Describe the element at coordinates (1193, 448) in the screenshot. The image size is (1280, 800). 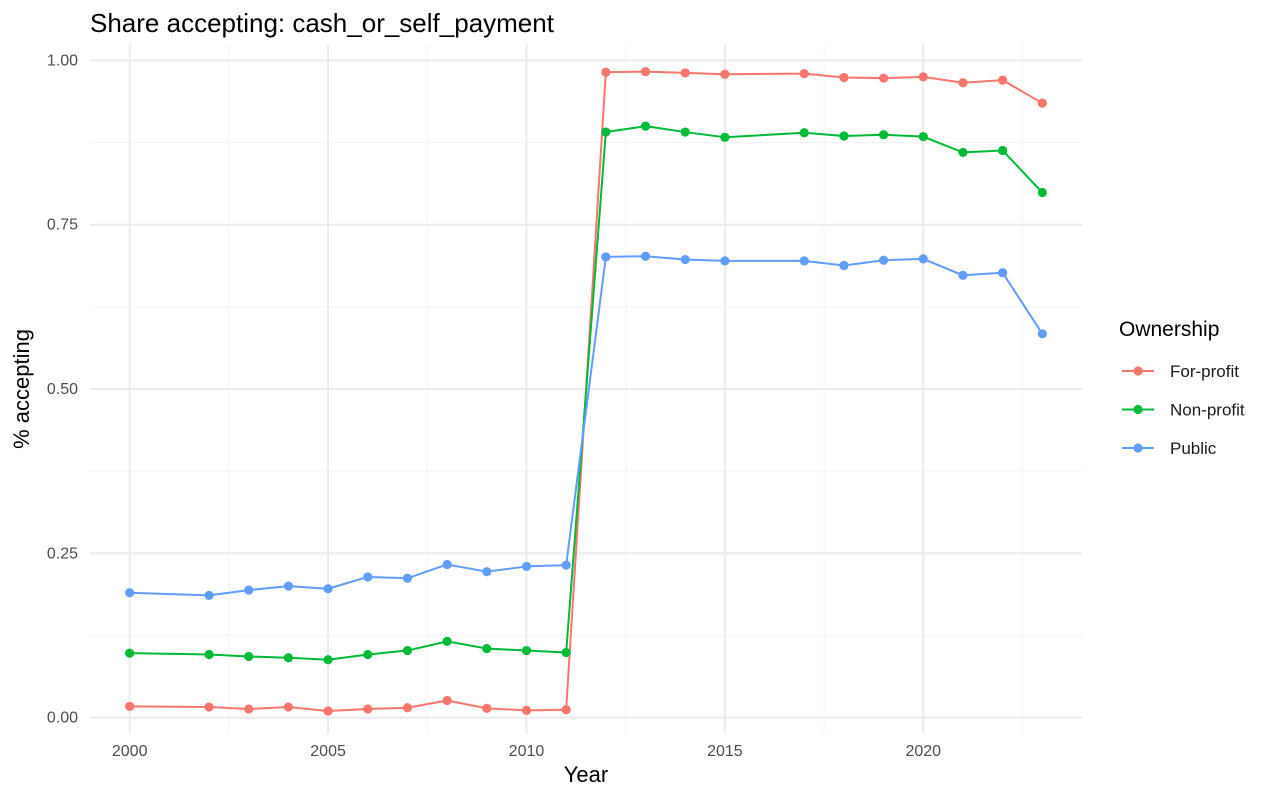
I see `legend-label: Public` at that location.